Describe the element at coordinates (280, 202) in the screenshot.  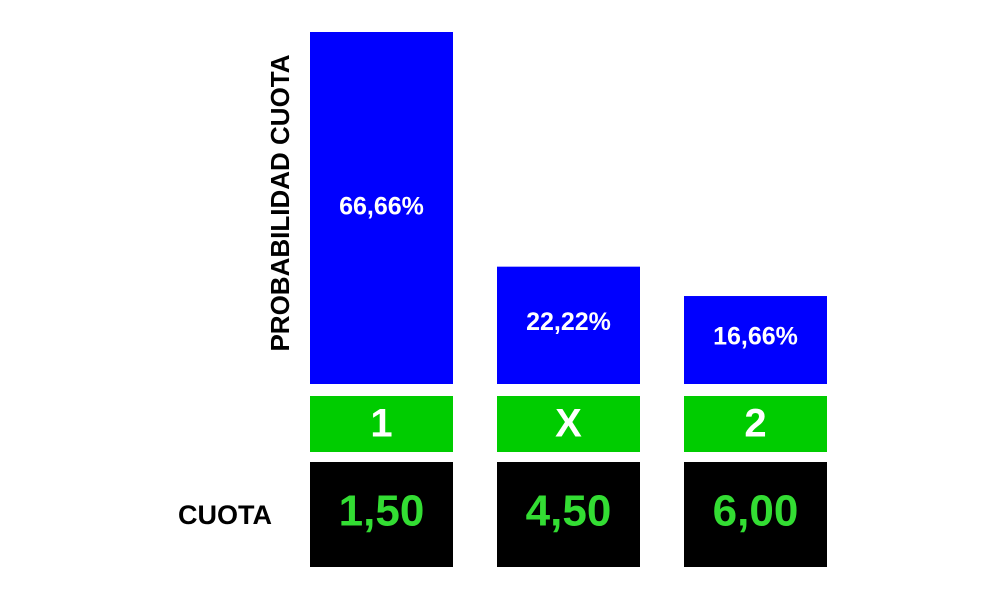
I see `y-axis-label: PROBABILIDAD CUOTA` at that location.